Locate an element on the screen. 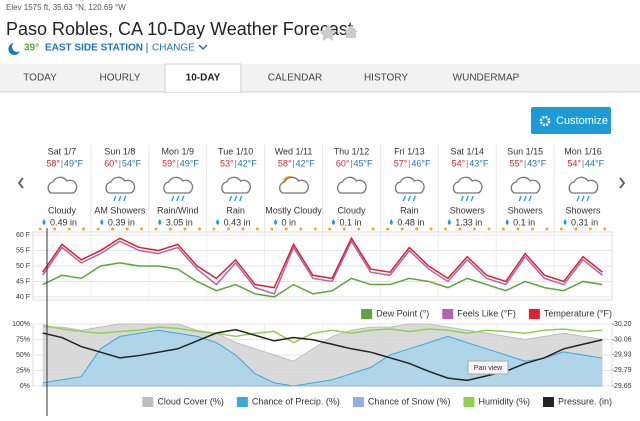 This screenshot has height=421, width=640. tab: HOURLY is located at coordinates (120, 78).